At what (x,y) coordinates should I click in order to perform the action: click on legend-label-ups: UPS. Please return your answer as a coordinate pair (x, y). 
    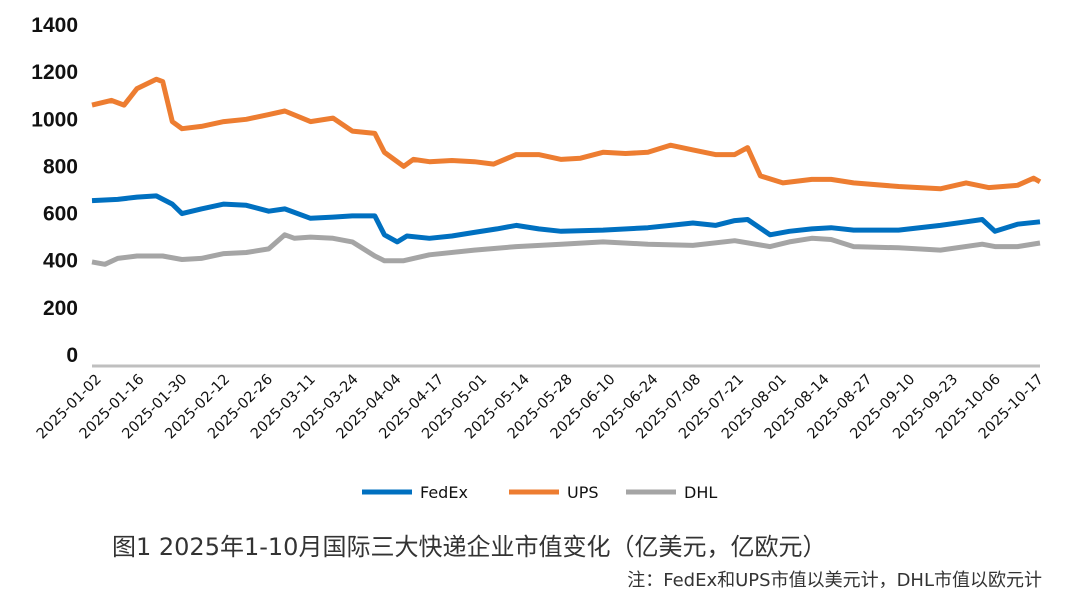
    Looking at the image, I should click on (583, 492).